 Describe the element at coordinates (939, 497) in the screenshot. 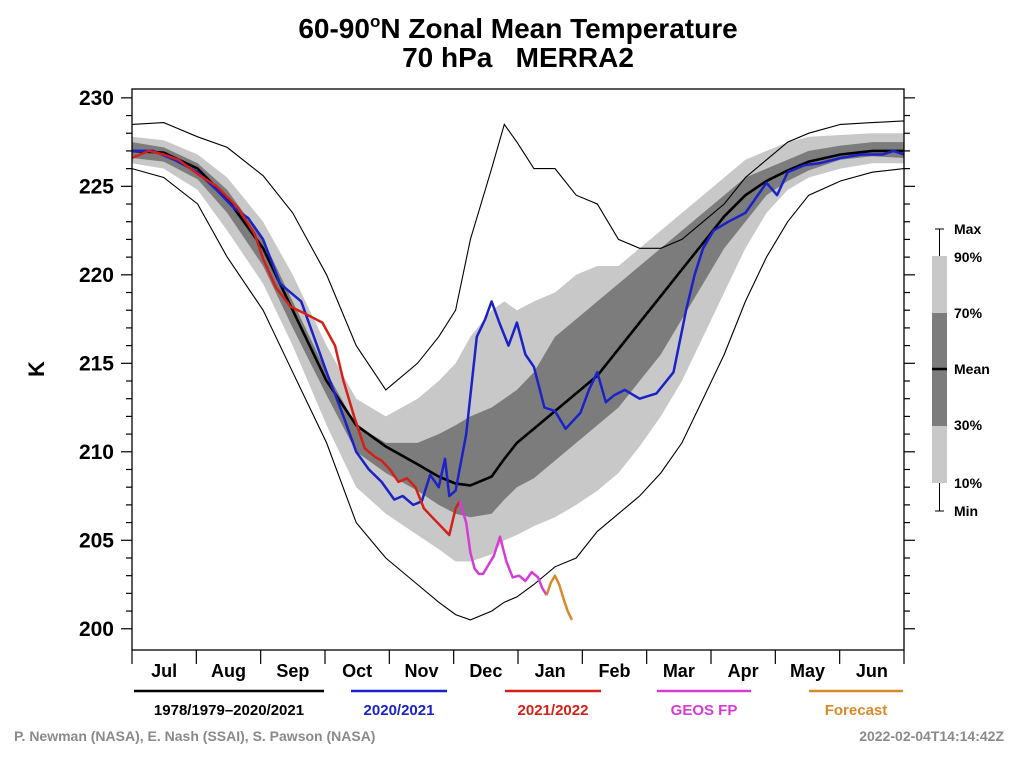

I see `key-min-whisker` at that location.